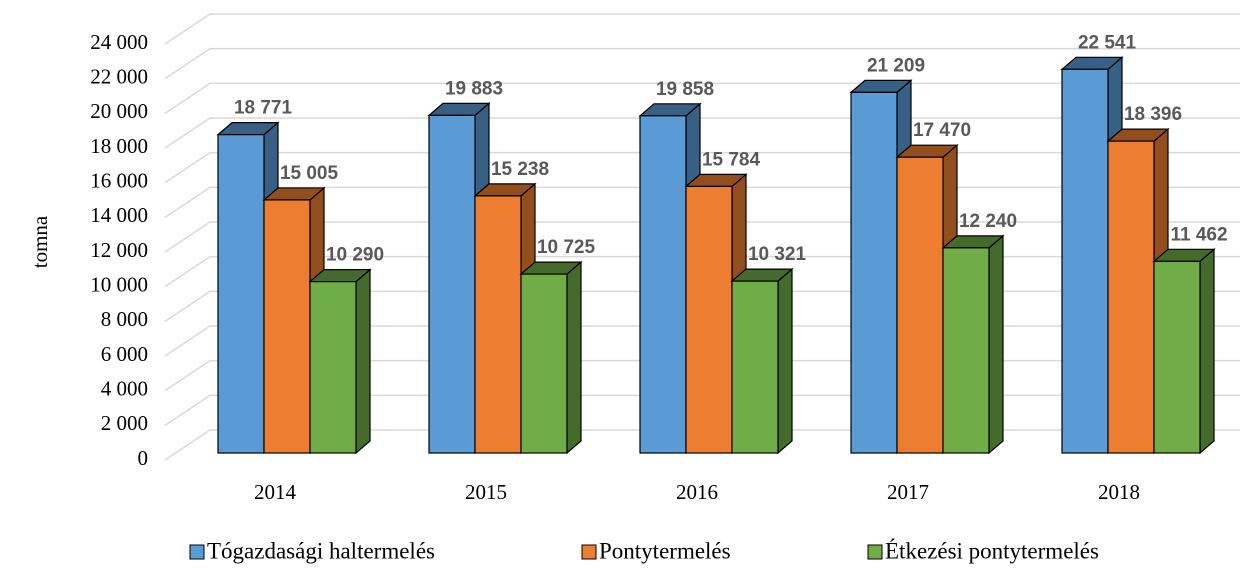 The width and height of the screenshot is (1253, 574). Describe the element at coordinates (665, 550) in the screenshot. I see `legend-label: Pontytermelés` at that location.